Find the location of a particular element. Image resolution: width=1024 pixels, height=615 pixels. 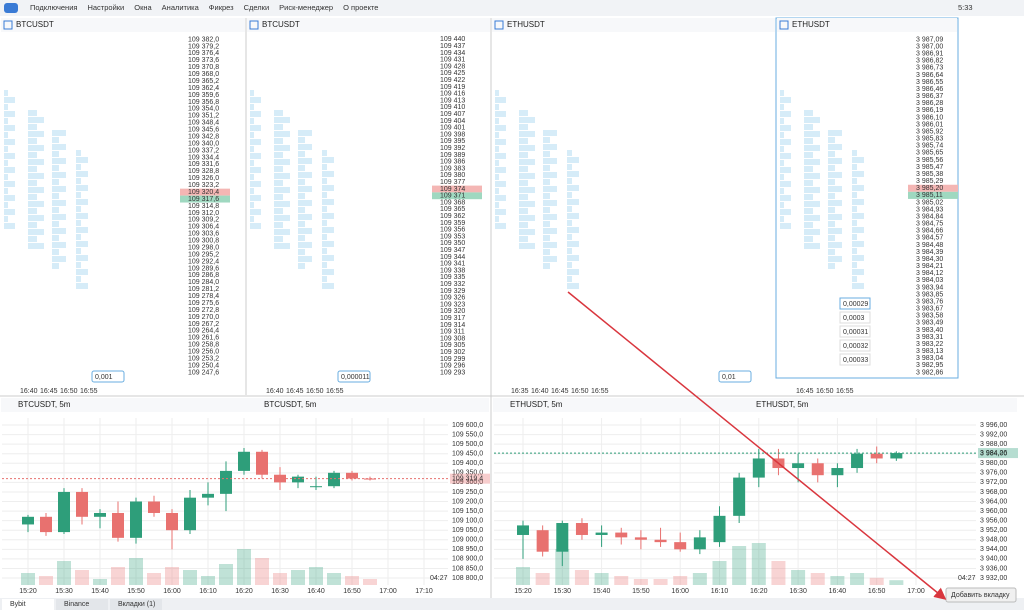

price-level: 3 984,93 is located at coordinates (929, 209).